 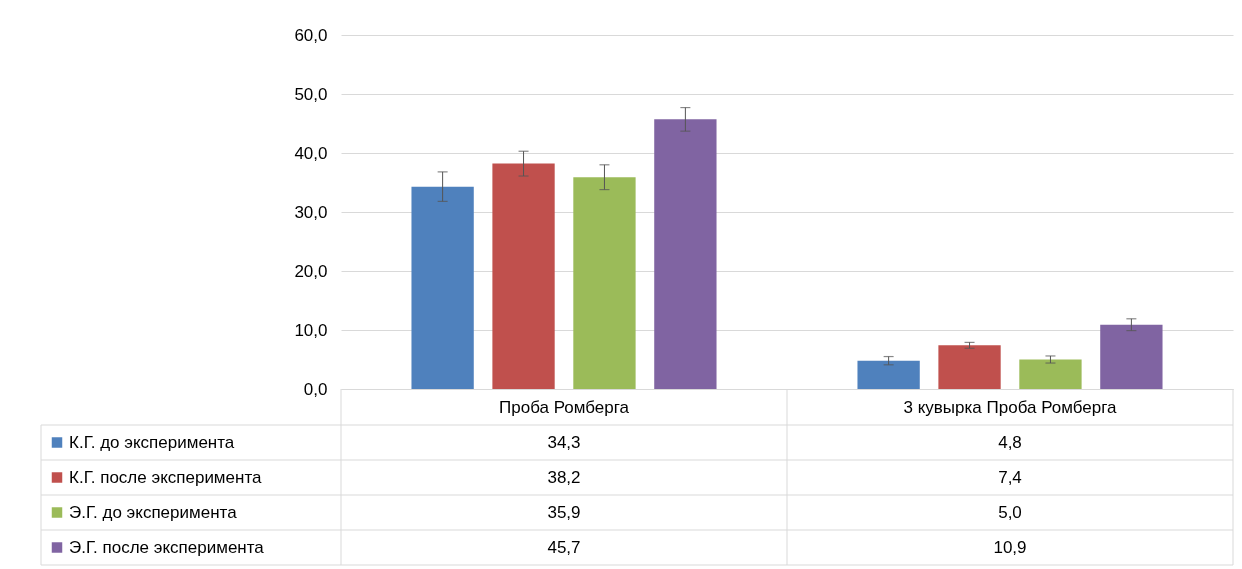 I want to click on y-tick-label: 60,0, so click(x=311, y=35).